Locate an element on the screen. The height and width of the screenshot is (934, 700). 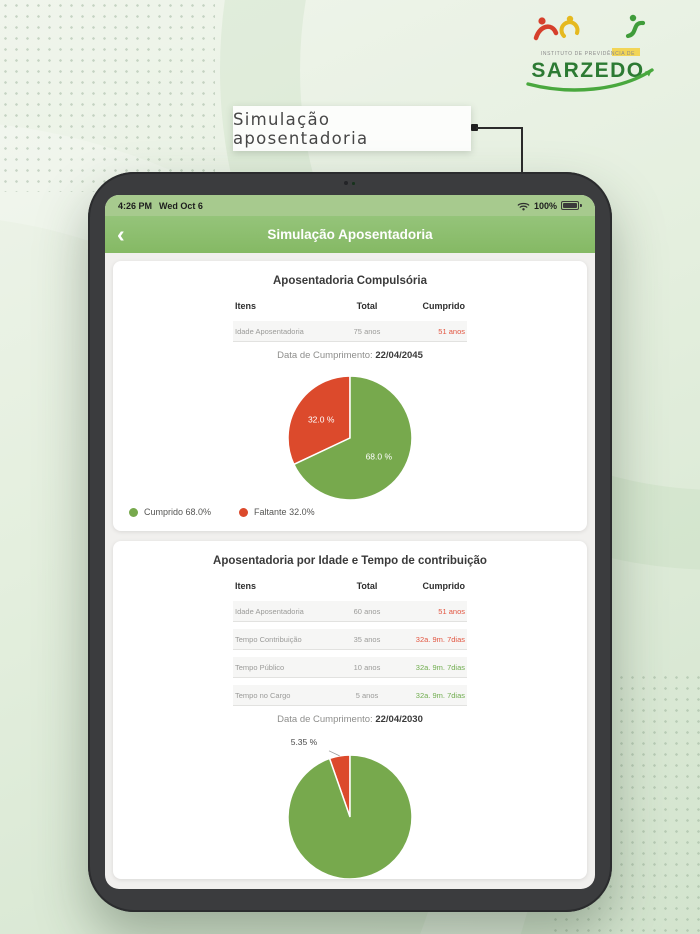
callout-label: Simulação aposentadoria is located at coordinates (352, 128).